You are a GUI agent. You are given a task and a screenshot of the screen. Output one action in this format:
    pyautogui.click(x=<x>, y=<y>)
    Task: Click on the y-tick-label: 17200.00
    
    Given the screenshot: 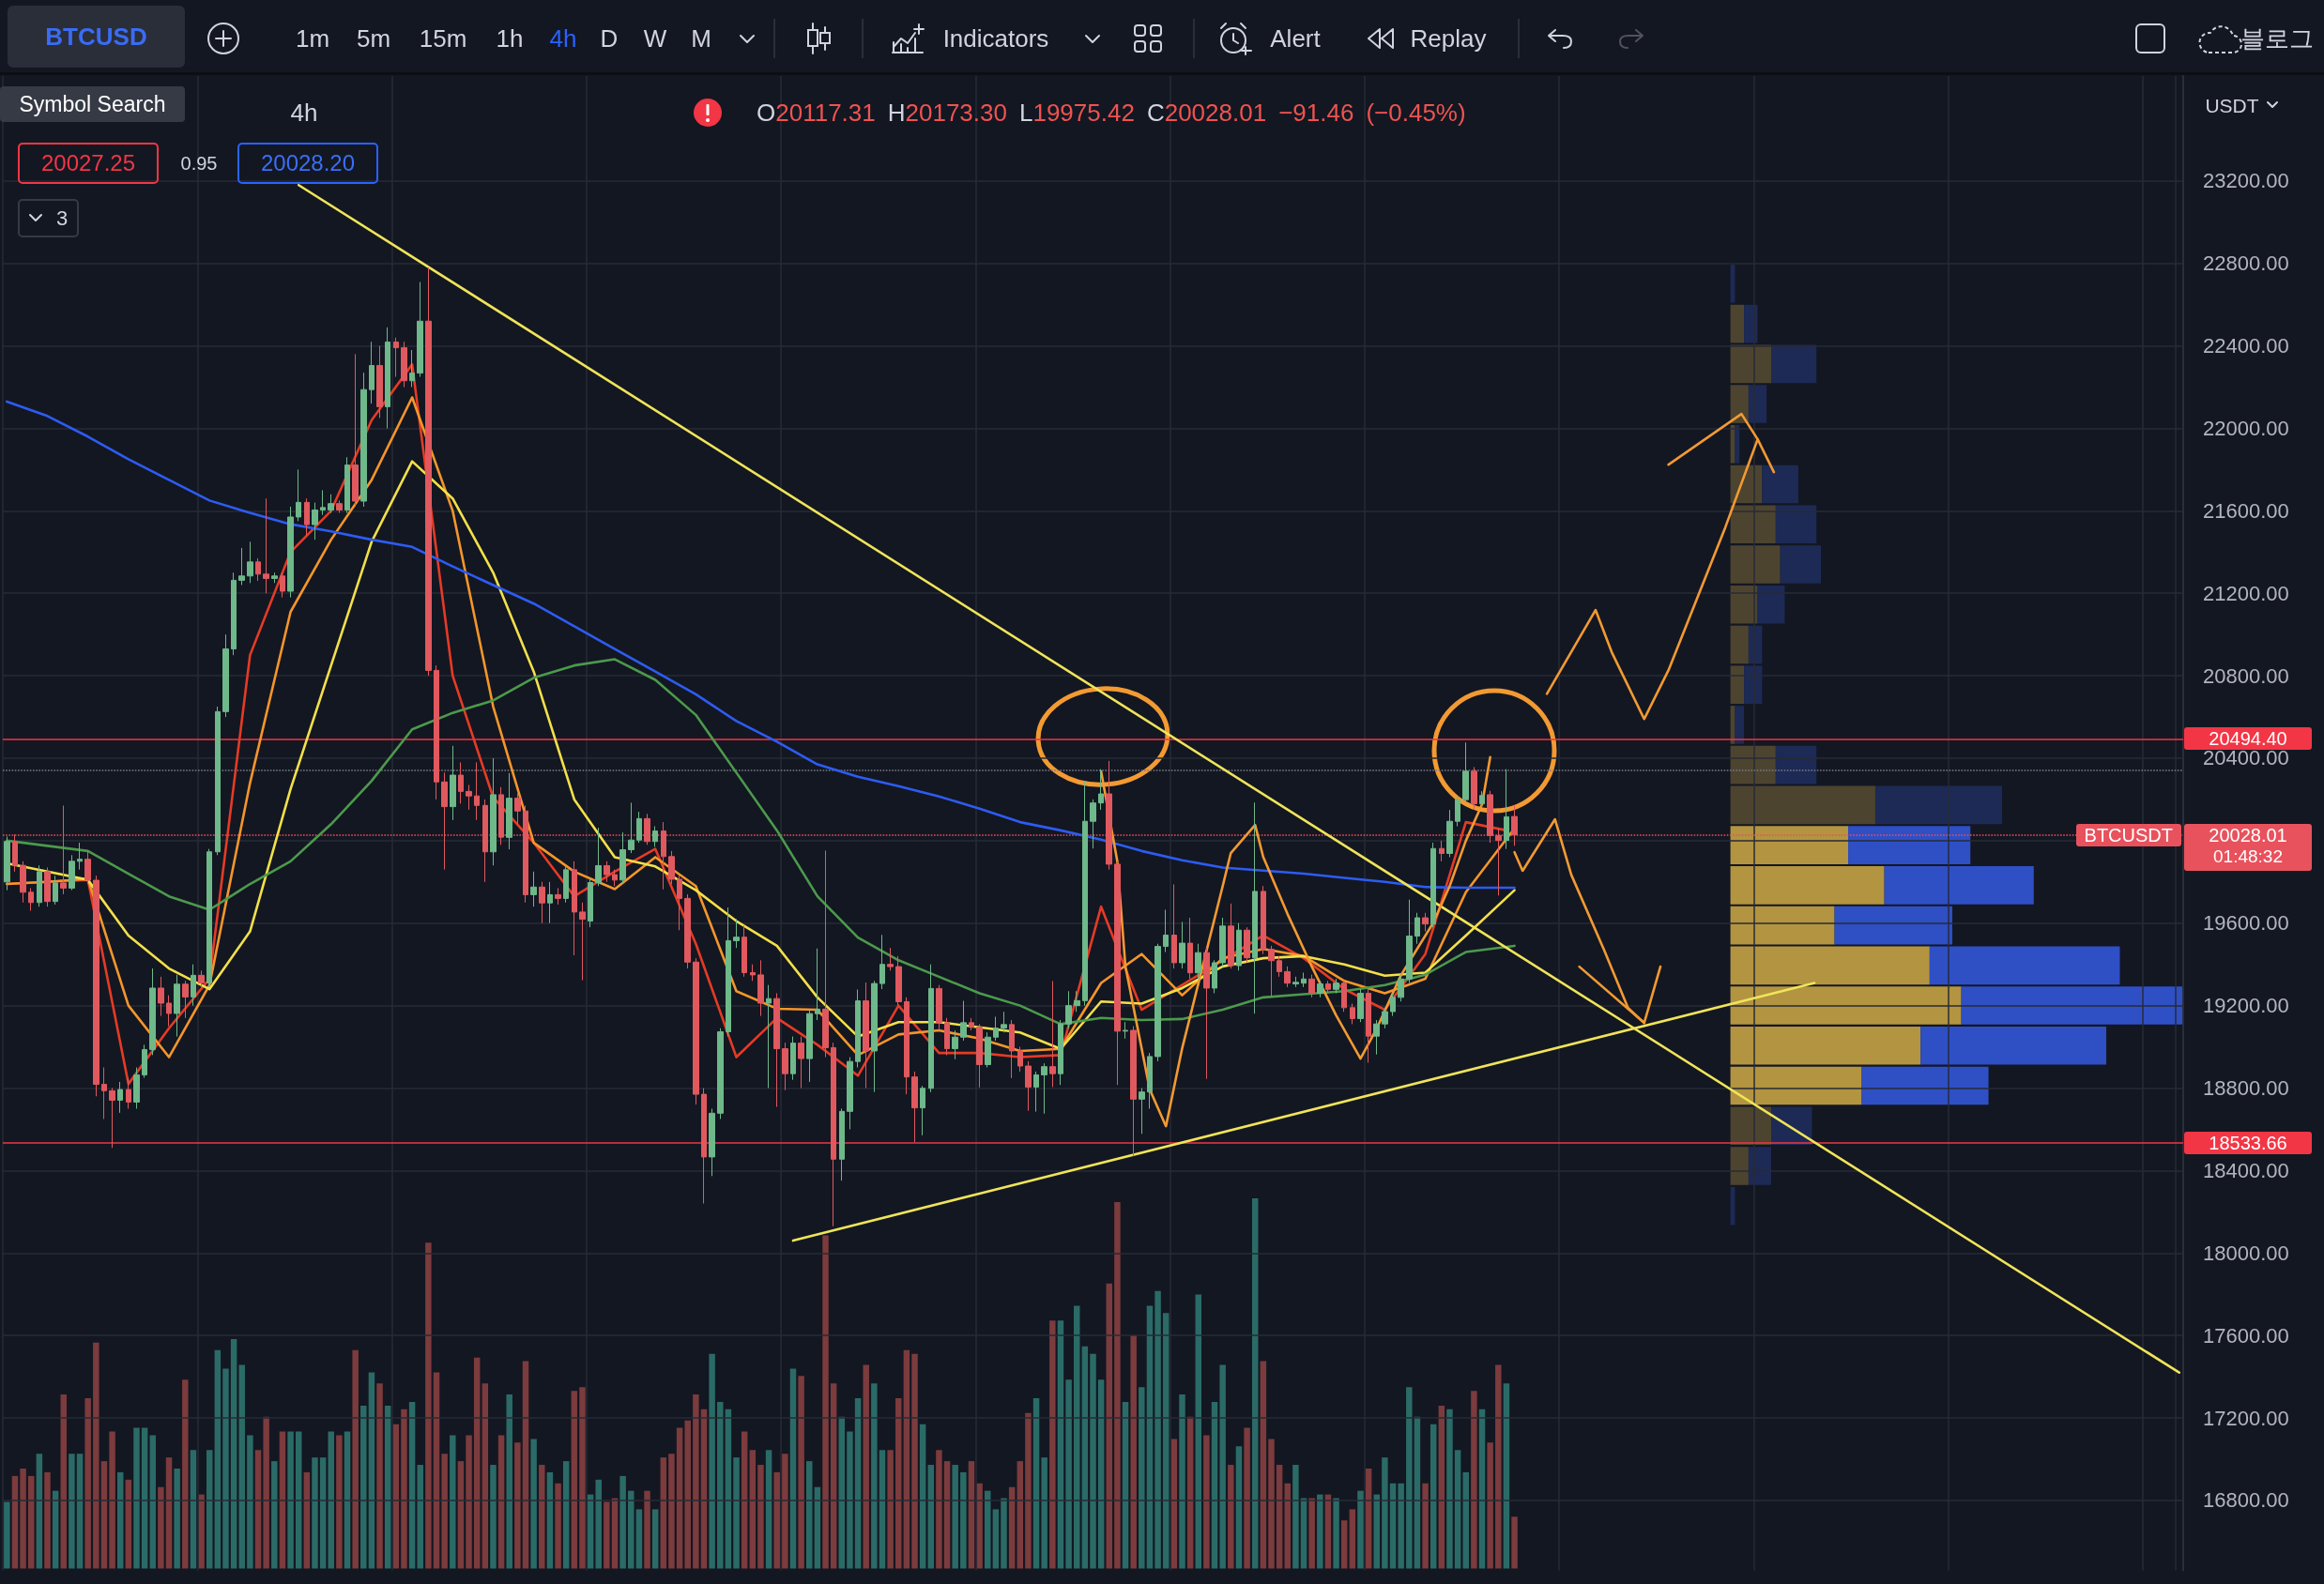 What is the action you would take?
    pyautogui.click(x=2246, y=1418)
    